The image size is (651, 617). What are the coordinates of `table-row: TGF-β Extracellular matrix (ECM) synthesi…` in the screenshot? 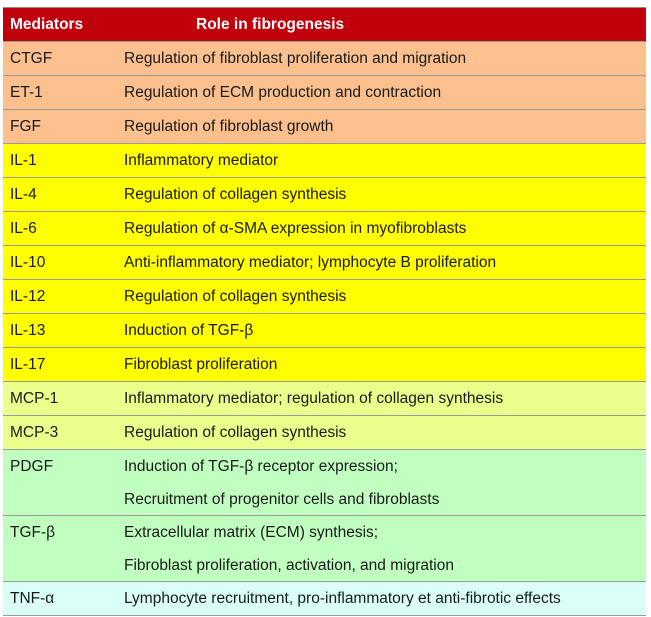 It's located at (324, 549).